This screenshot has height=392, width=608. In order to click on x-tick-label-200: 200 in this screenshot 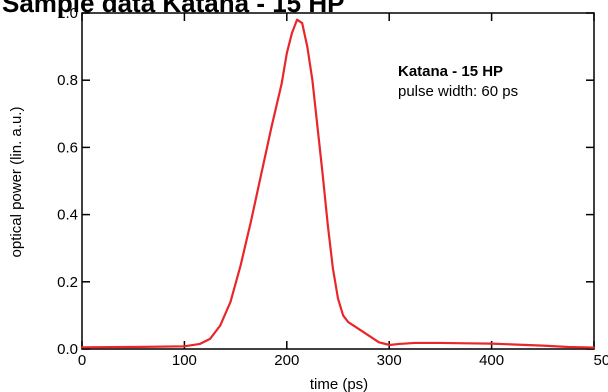, I will do `click(286, 360)`.